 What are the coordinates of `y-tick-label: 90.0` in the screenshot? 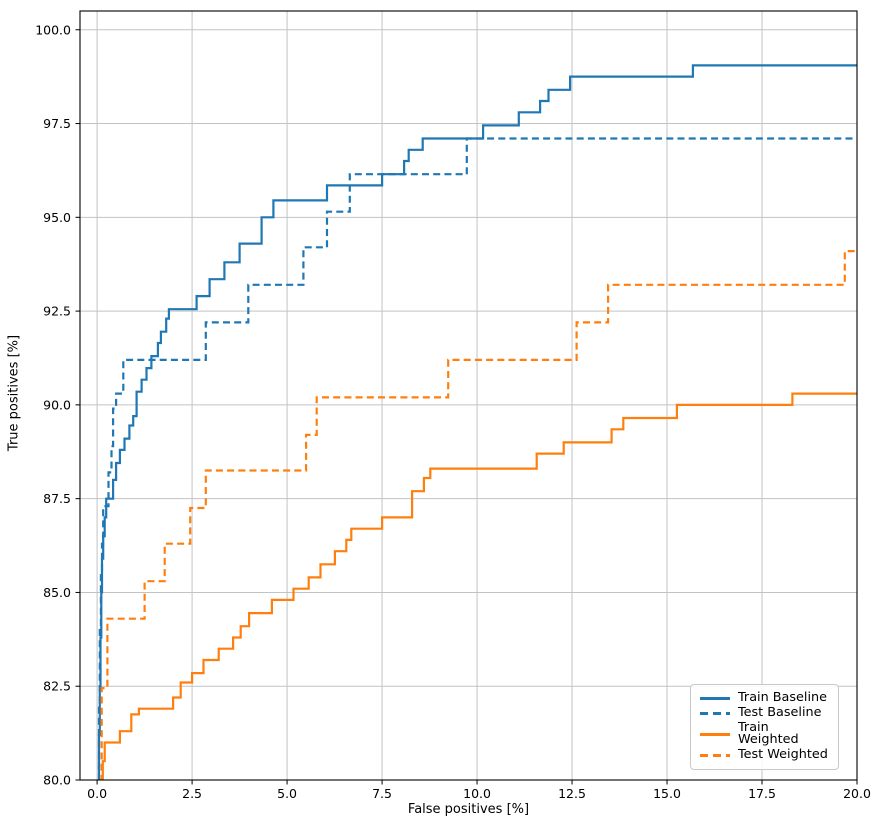 It's located at (57, 404).